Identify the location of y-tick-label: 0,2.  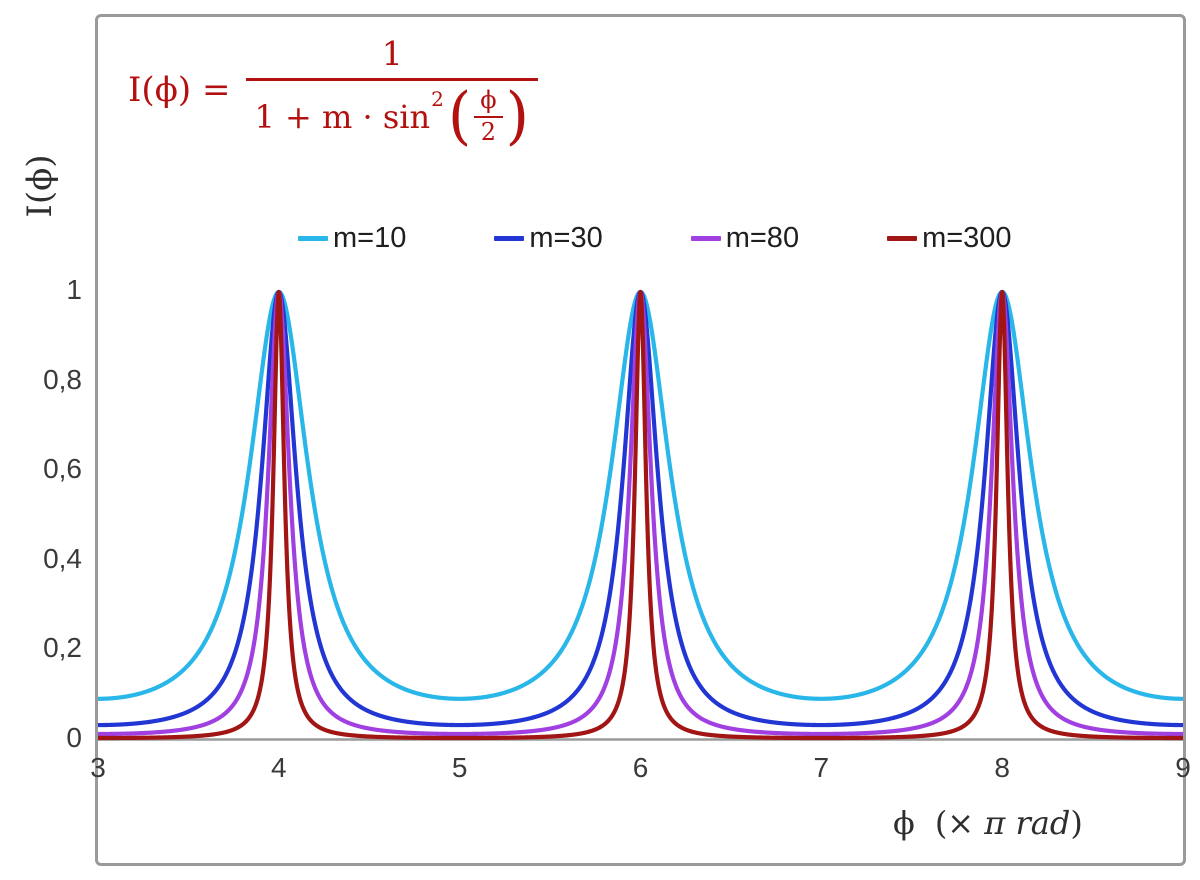
(62, 647).